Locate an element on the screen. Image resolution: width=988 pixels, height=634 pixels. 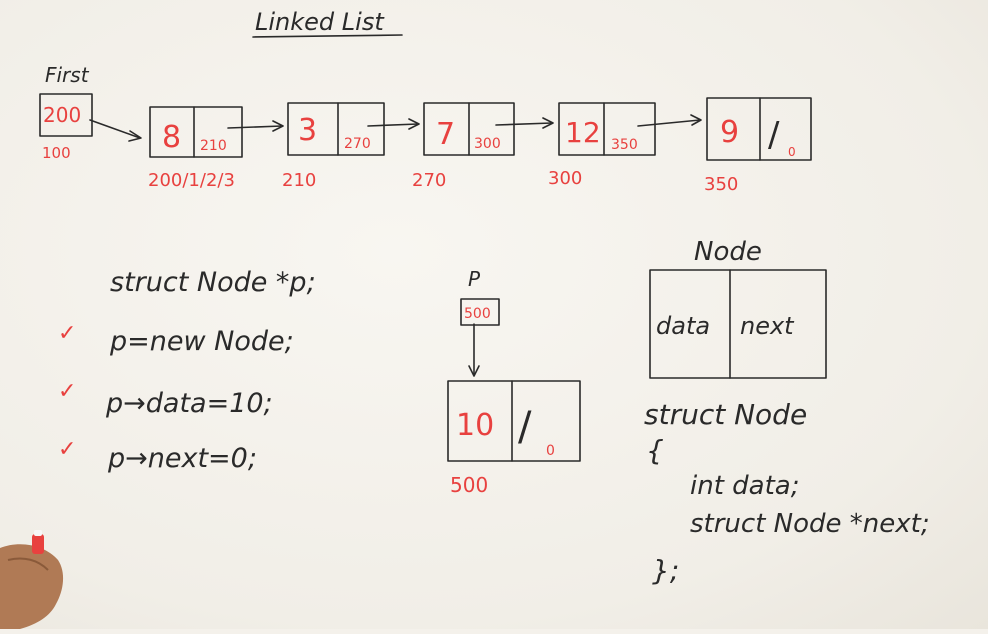
node-address: 200/1/2/3 is located at coordinates (191, 180).